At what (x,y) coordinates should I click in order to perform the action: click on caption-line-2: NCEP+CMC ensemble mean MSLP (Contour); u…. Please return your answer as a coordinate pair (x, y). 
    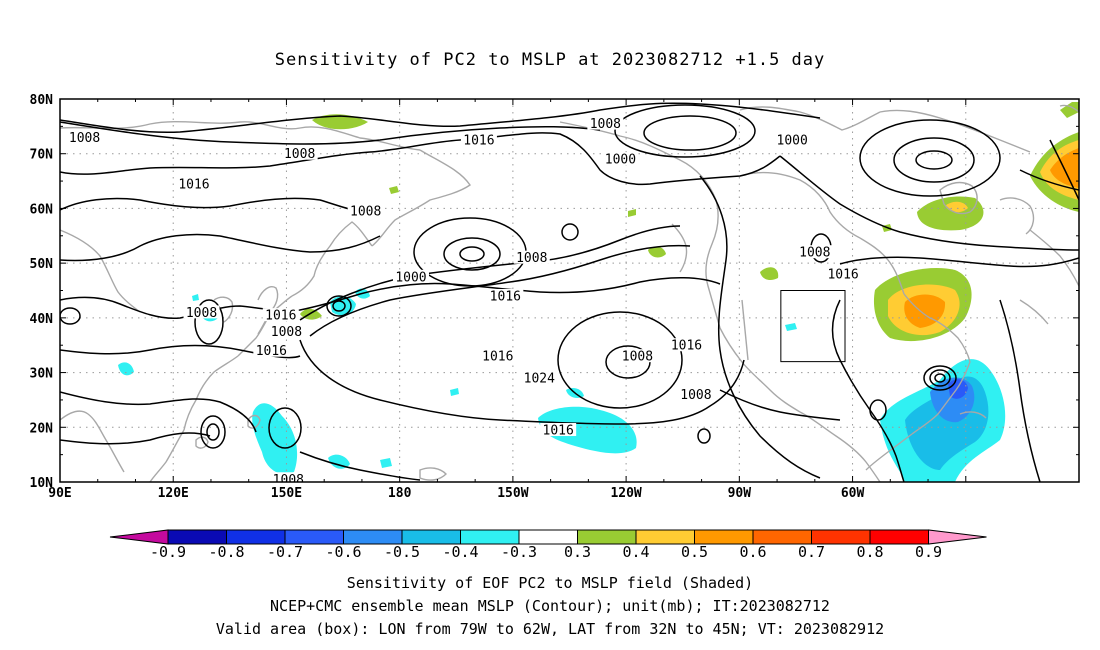
    Looking at the image, I should click on (550, 606).